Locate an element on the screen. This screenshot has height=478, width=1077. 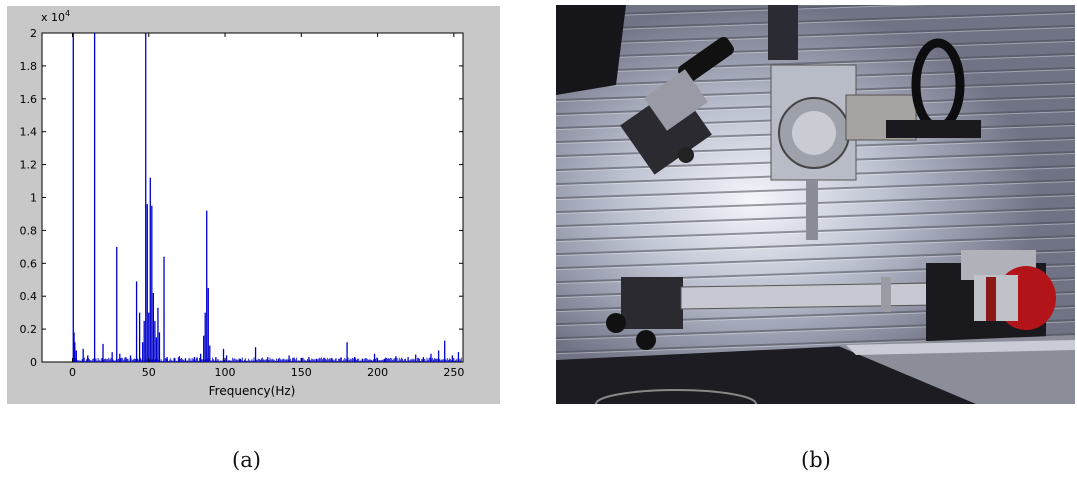
y-tick-label: 1 is located at coordinates (33, 198).